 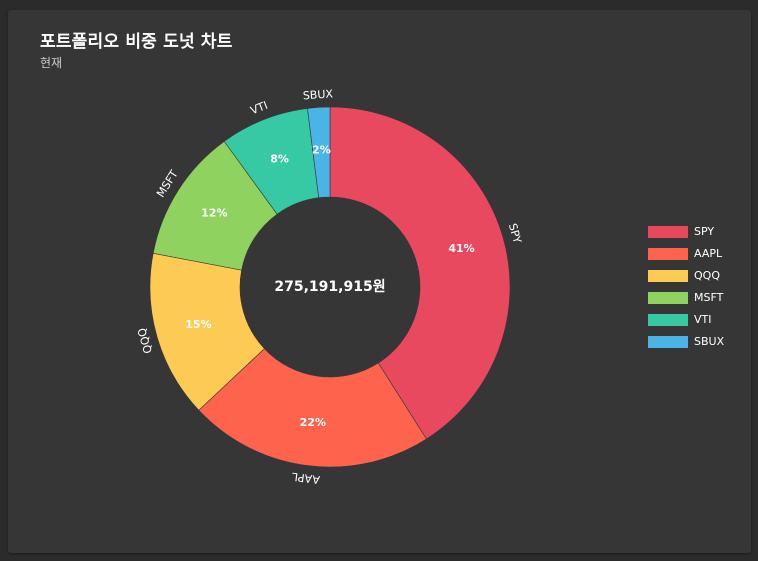 What do you see at coordinates (668, 232) in the screenshot?
I see `legend-swatch-spy` at bounding box center [668, 232].